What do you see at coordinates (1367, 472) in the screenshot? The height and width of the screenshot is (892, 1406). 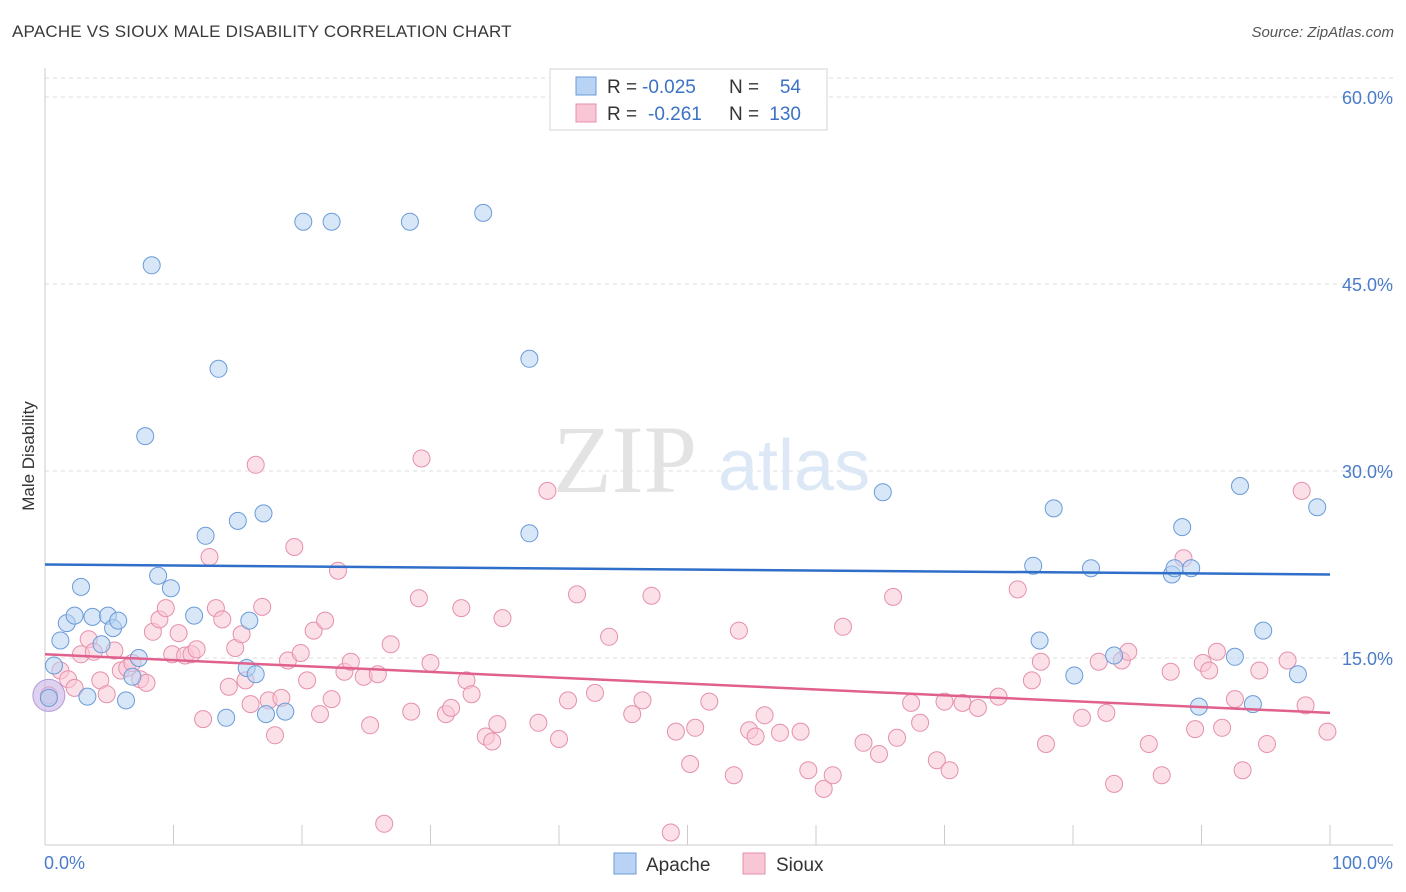 I see `y-tick-label-30: 30.0%` at bounding box center [1367, 472].